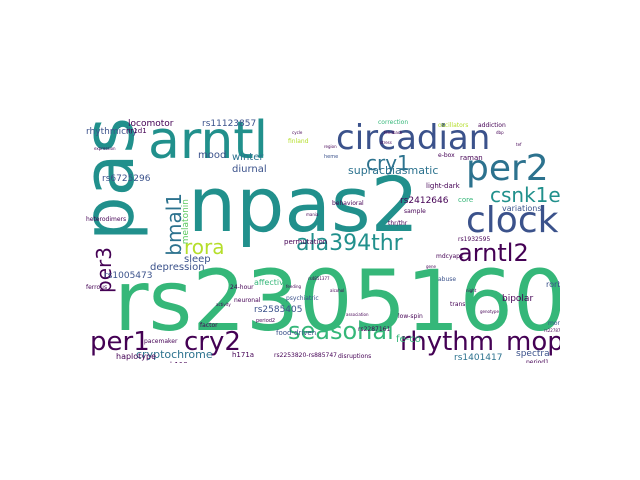  I want to click on word-affective: affective, so click(271, 282).